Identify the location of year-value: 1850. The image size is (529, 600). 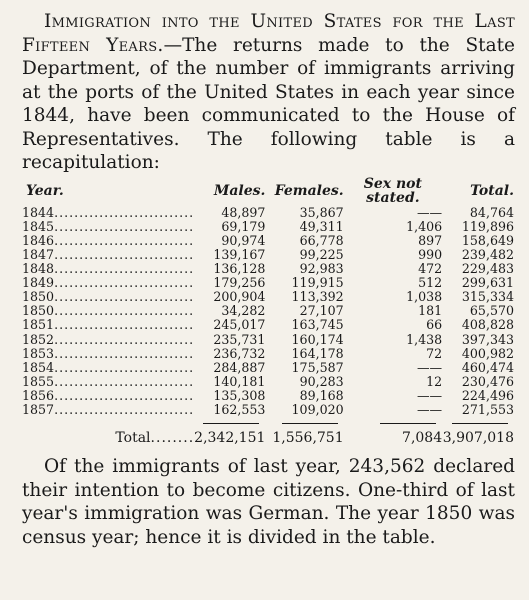
(38, 297).